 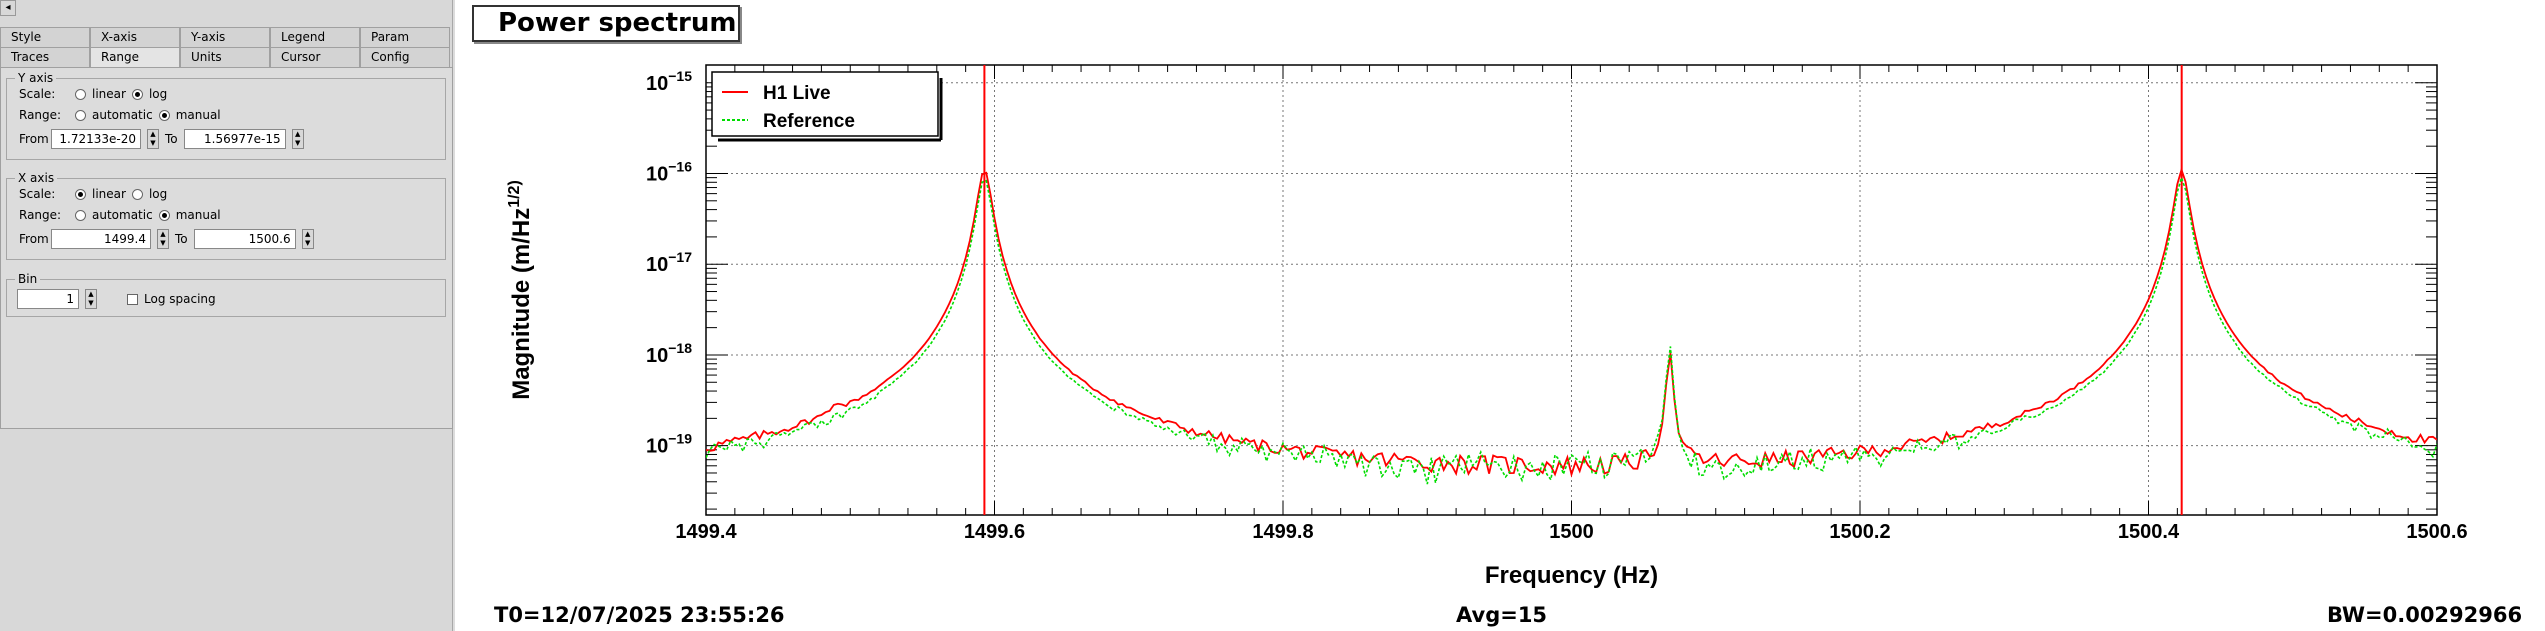 What do you see at coordinates (36, 78) in the screenshot?
I see `y-axis-group-label: Y axis` at bounding box center [36, 78].